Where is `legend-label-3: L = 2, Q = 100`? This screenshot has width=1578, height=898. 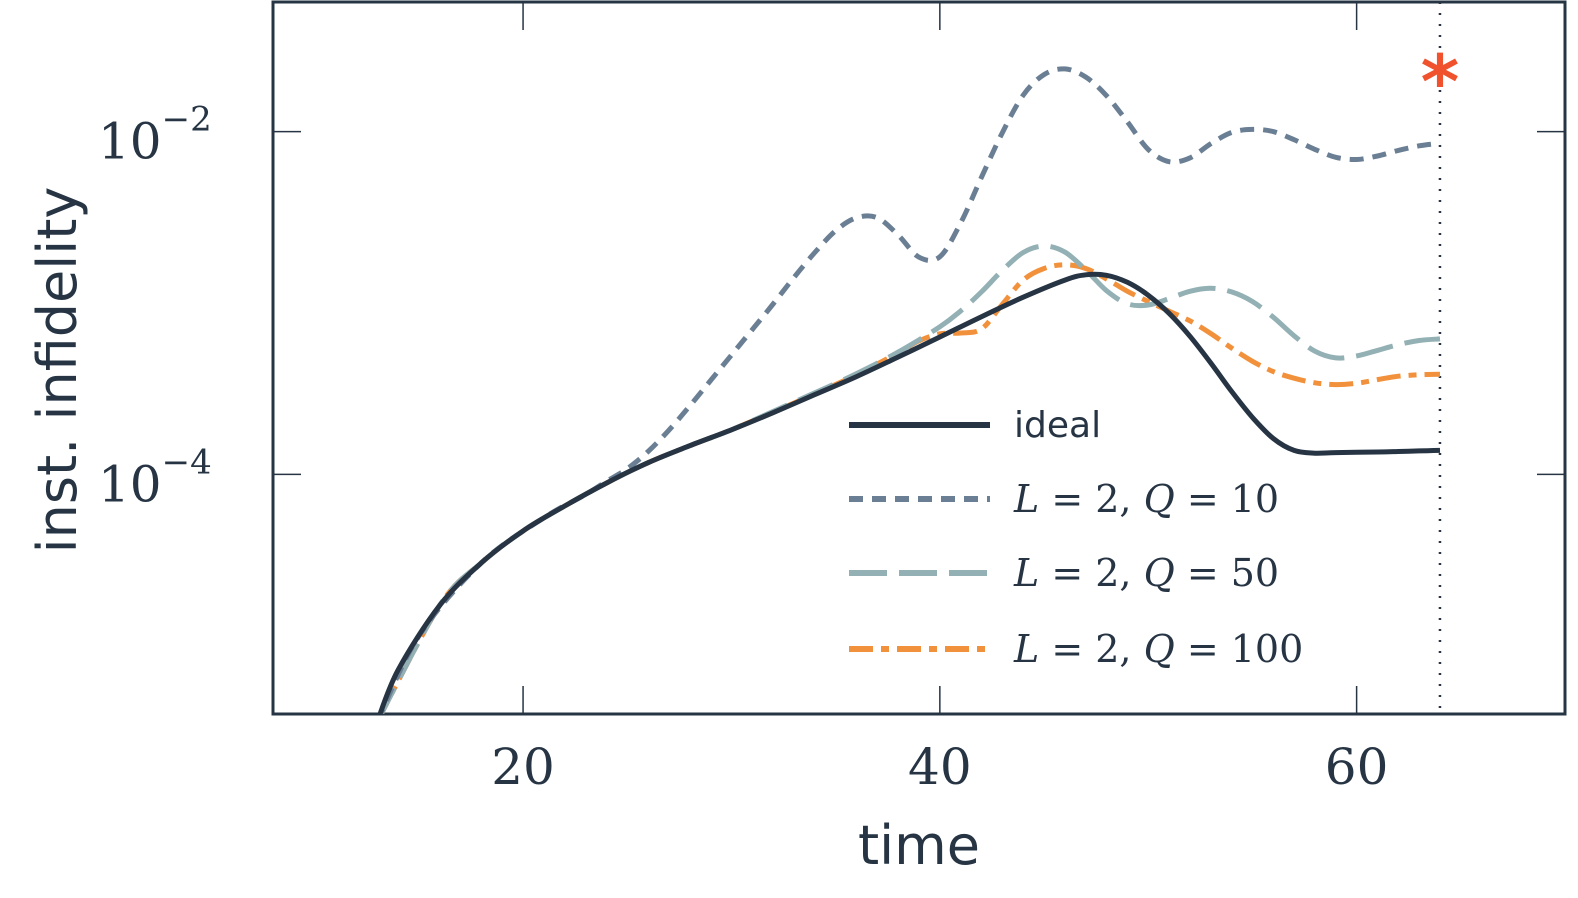 legend-label-3: L = 2, Q = 100 is located at coordinates (1158, 649).